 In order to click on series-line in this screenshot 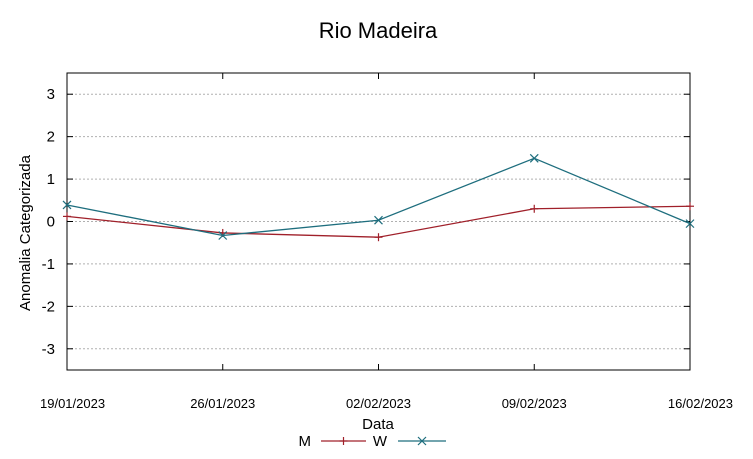, I will do `click(378, 197)`.